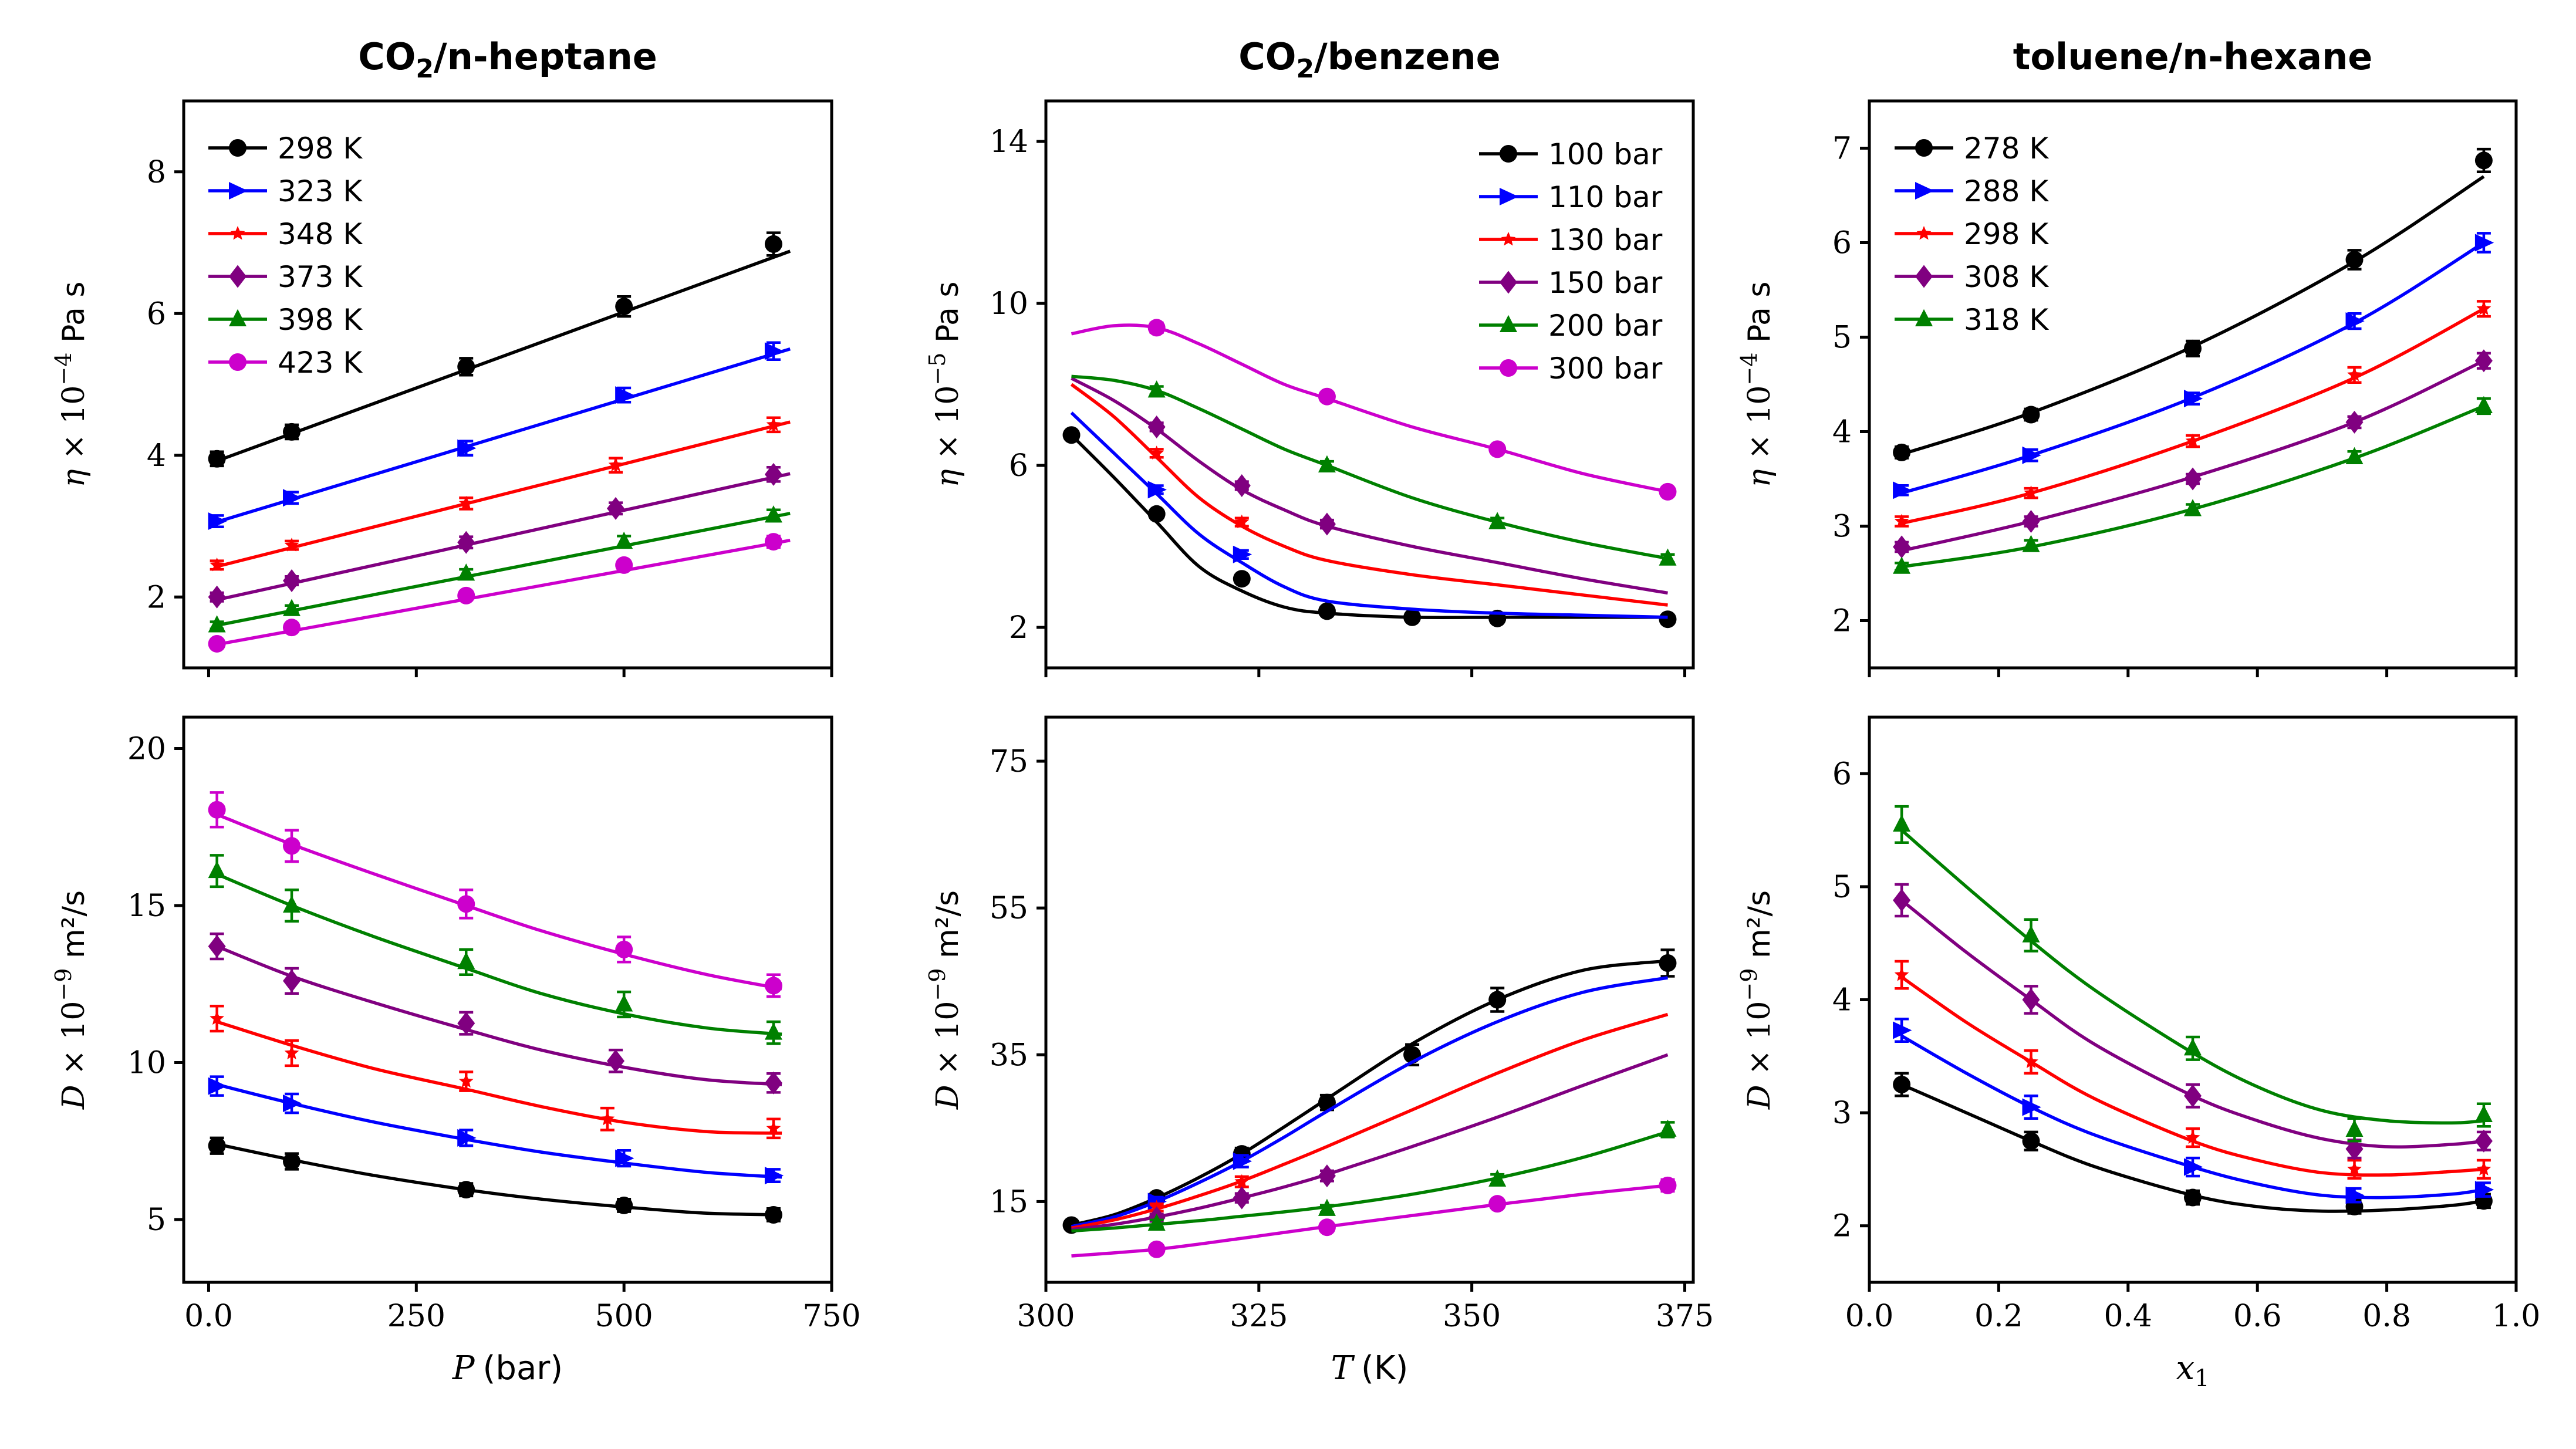 Image resolution: width=2576 pixels, height=1449 pixels. I want to click on series-348-K, so click(496, 1072).